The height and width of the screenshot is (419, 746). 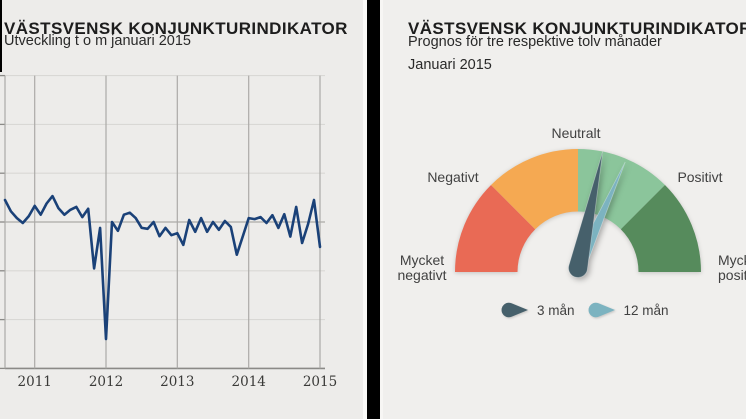 What do you see at coordinates (585, 310) in the screenshot?
I see `gauge-legend: 3 mån 12 mån` at bounding box center [585, 310].